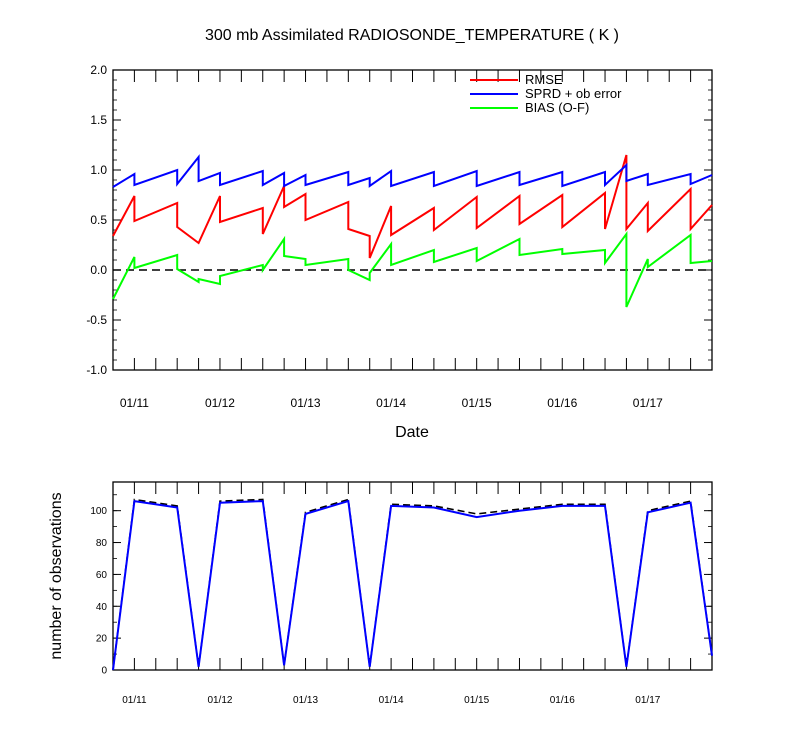  Describe the element at coordinates (98, 120) in the screenshot. I see `y-tick-label: 1.5` at that location.